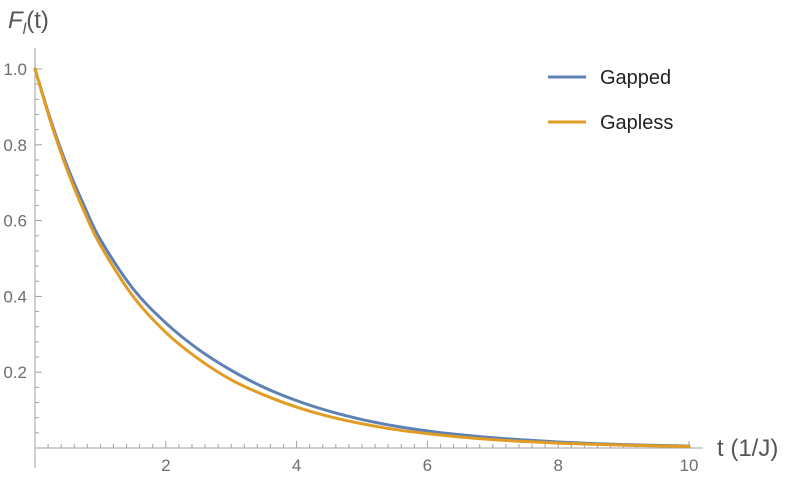  I want to click on x-tick-label: 10, so click(689, 465).